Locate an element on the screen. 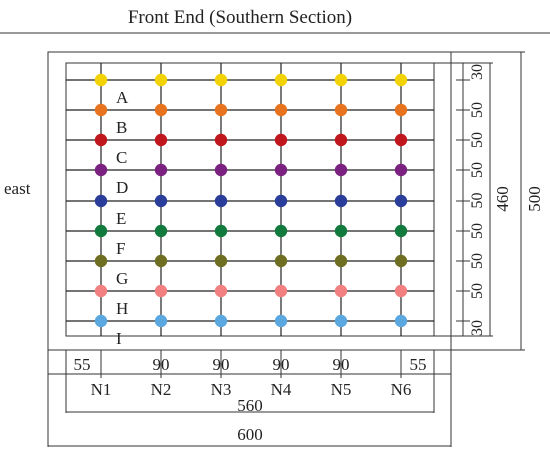 This screenshot has width=550, height=455. point-i-n3 is located at coordinates (221, 321).